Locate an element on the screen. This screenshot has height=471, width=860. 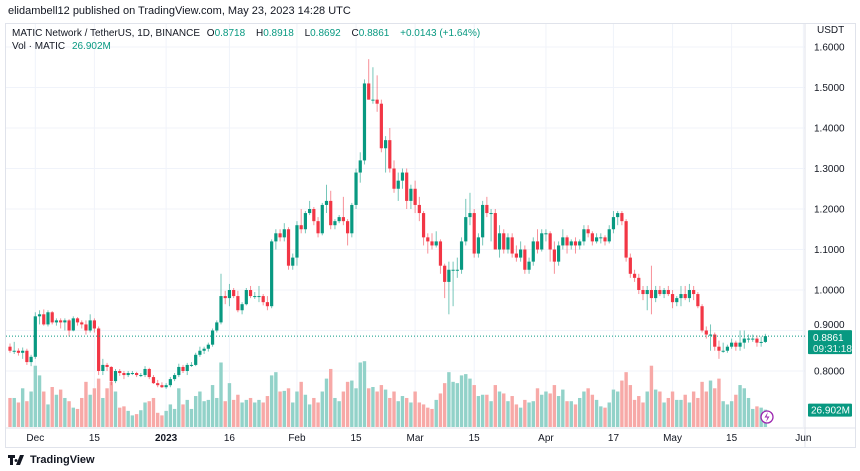
price-tick-label: 0.9000 is located at coordinates (829, 325).